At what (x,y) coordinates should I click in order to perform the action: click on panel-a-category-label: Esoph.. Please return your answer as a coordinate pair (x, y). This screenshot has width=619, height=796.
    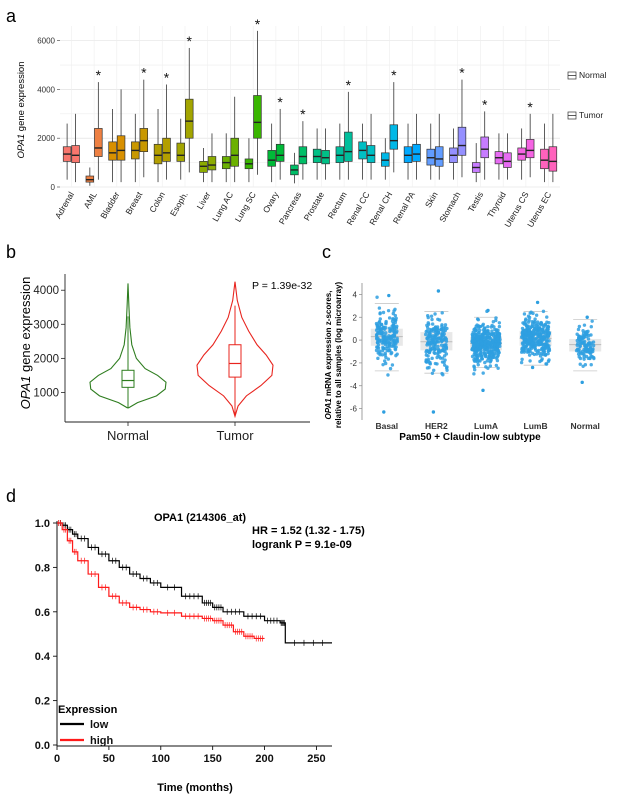
    Looking at the image, I should click on (179, 204).